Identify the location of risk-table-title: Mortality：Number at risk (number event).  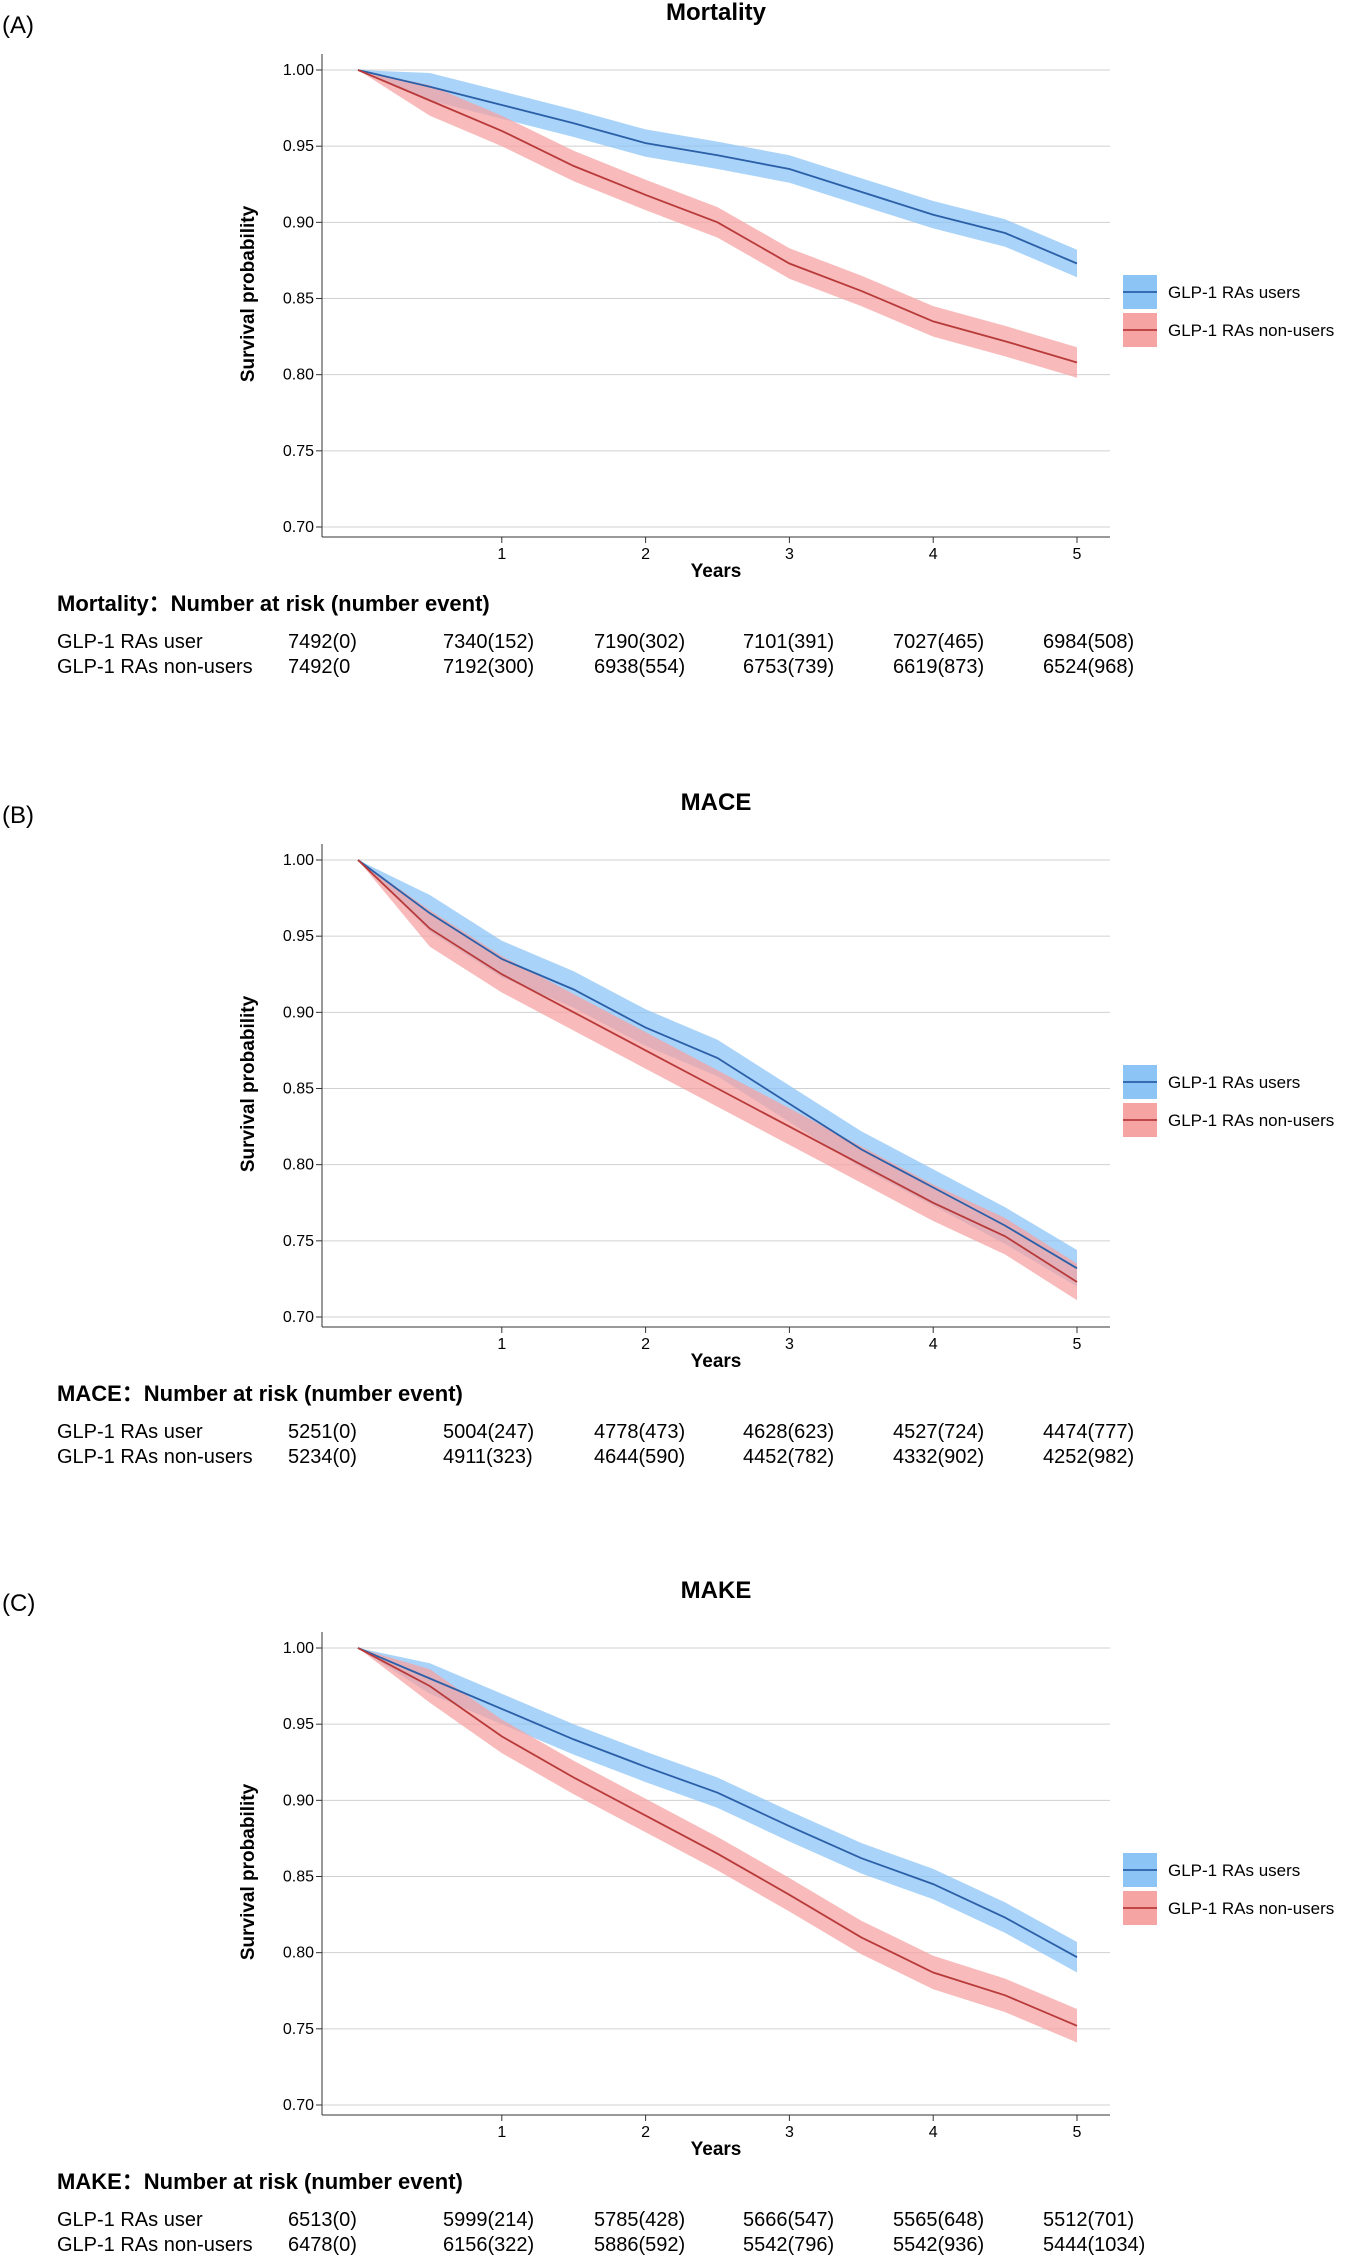
(273, 603).